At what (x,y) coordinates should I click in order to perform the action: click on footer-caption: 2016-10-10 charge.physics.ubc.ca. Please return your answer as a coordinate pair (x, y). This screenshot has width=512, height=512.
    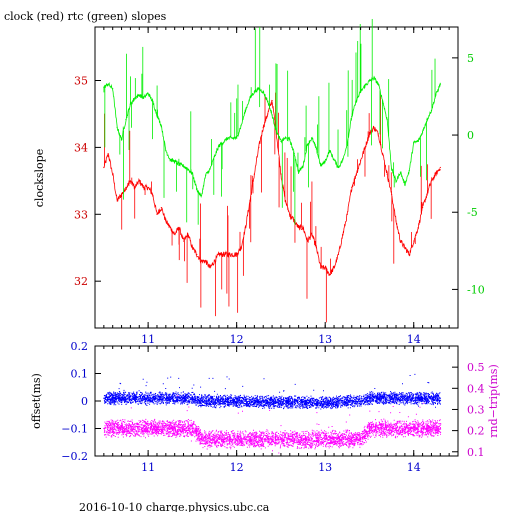
    Looking at the image, I should click on (174, 506).